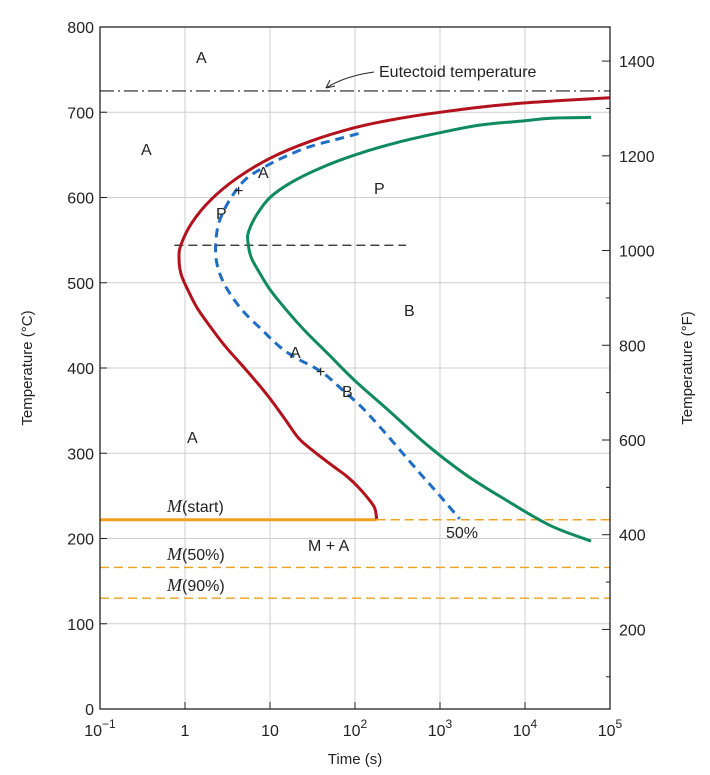  I want to click on x-tick-label: 10³, so click(440, 728).